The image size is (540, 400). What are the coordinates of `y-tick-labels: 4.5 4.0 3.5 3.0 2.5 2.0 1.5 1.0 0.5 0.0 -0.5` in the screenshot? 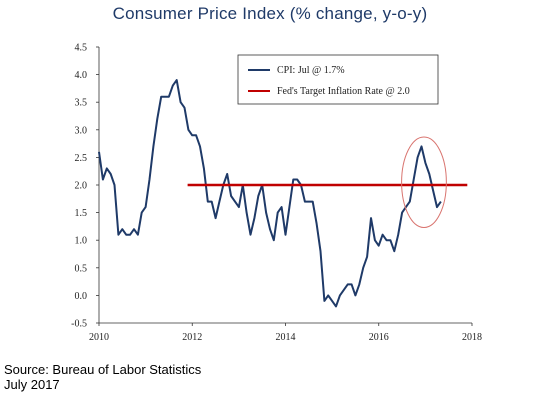 It's located at (85, 186).